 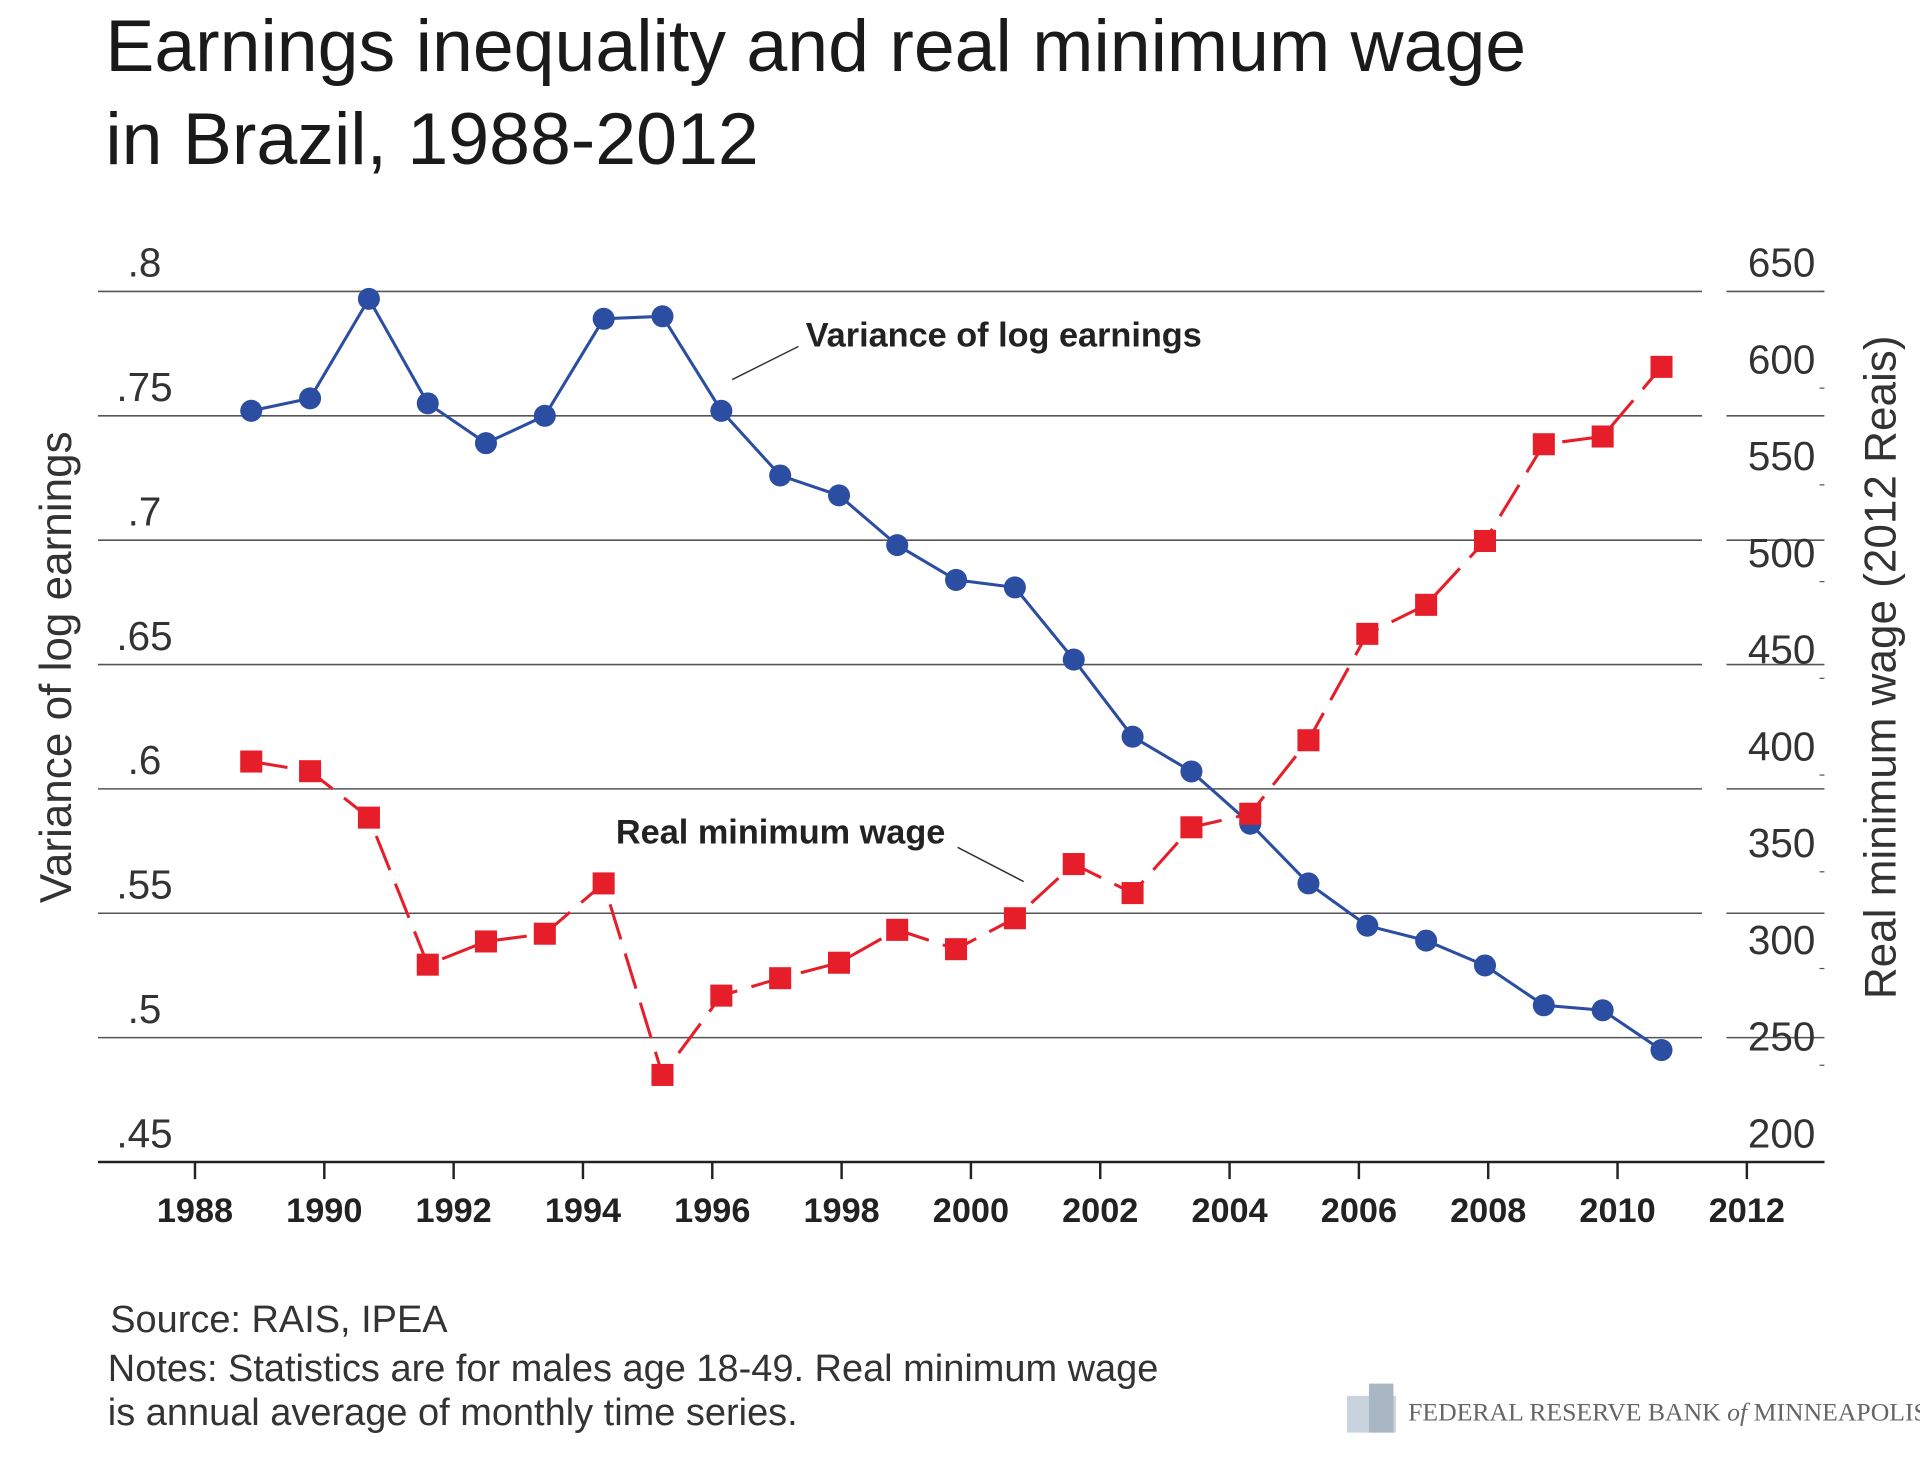 What do you see at coordinates (780, 833) in the screenshot?
I see `annotation: Real minimum wage` at bounding box center [780, 833].